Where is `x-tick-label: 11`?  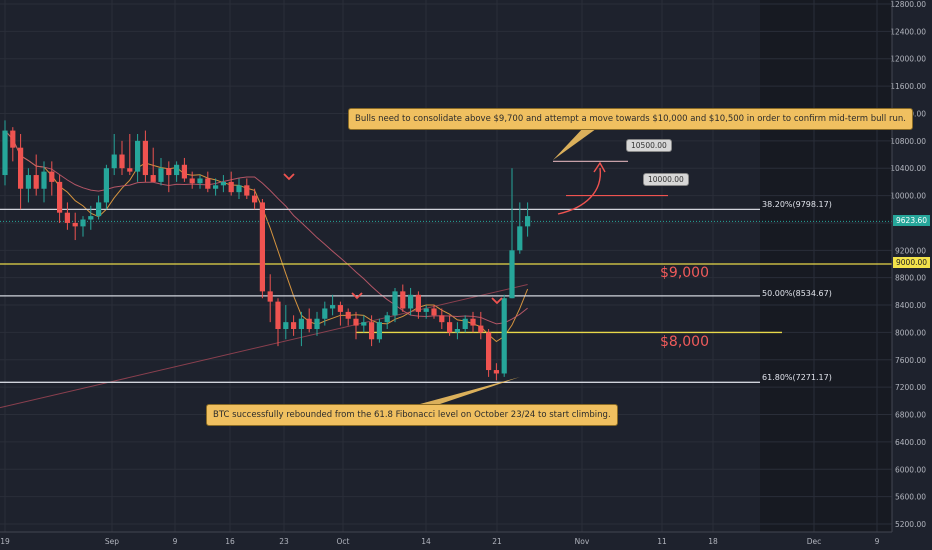 x-tick-label: 11 is located at coordinates (662, 541).